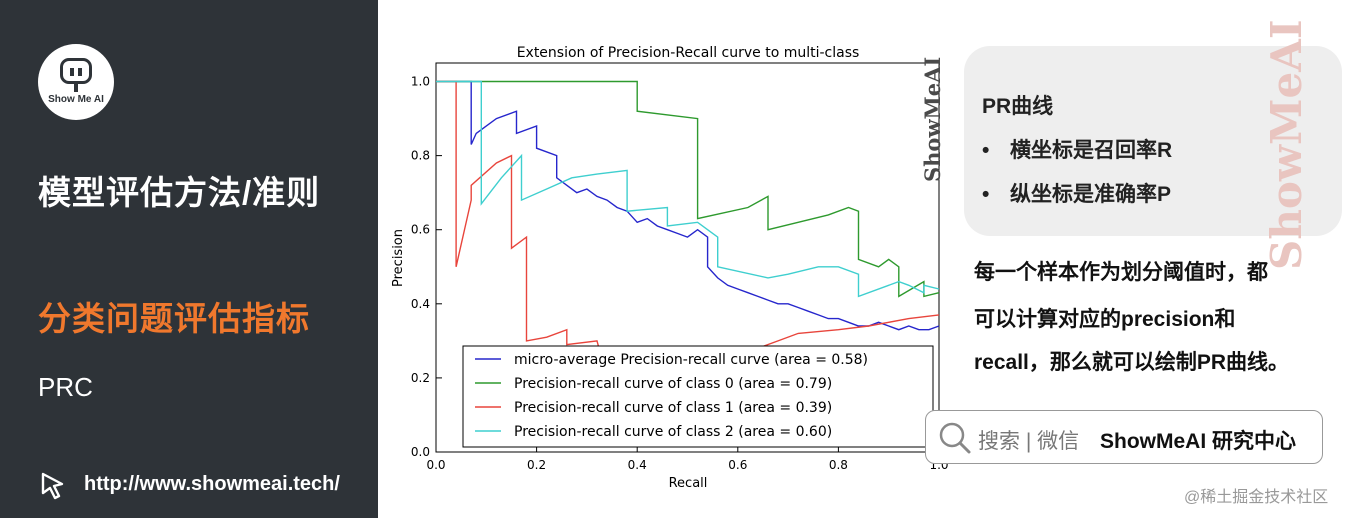 Image resolution: width=1361 pixels, height=518 pixels. What do you see at coordinates (1198, 441) in the screenshot?
I see `search-brand: ShowMeAI 研究中心` at bounding box center [1198, 441].